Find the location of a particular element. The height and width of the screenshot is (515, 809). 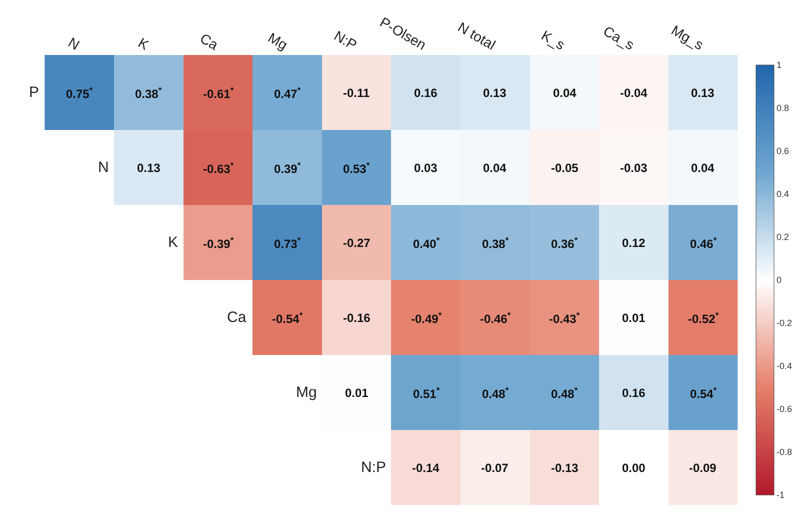

color-bar-label: 1 is located at coordinates (779, 65).